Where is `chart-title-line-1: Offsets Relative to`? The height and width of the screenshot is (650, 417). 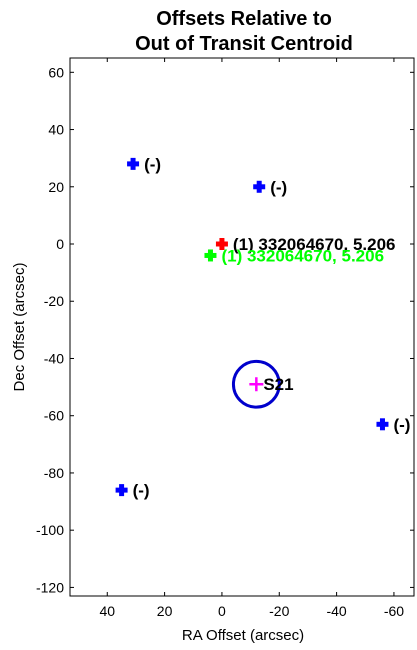 chart-title-line-1: Offsets Relative to is located at coordinates (244, 19).